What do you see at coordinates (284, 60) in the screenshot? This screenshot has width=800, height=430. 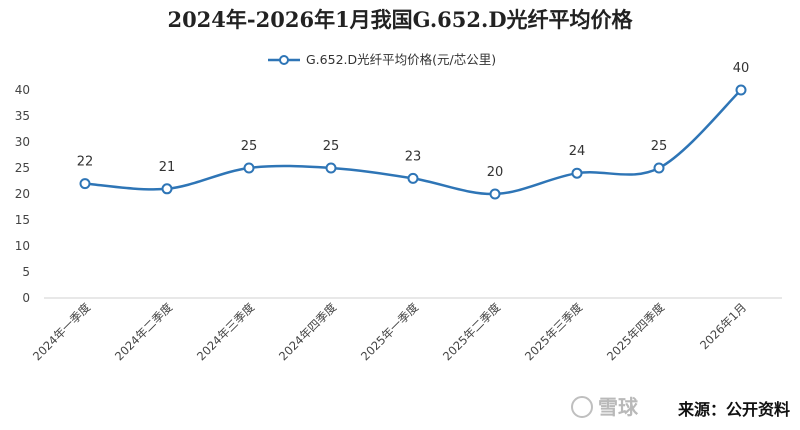 I see `legend-marker` at bounding box center [284, 60].